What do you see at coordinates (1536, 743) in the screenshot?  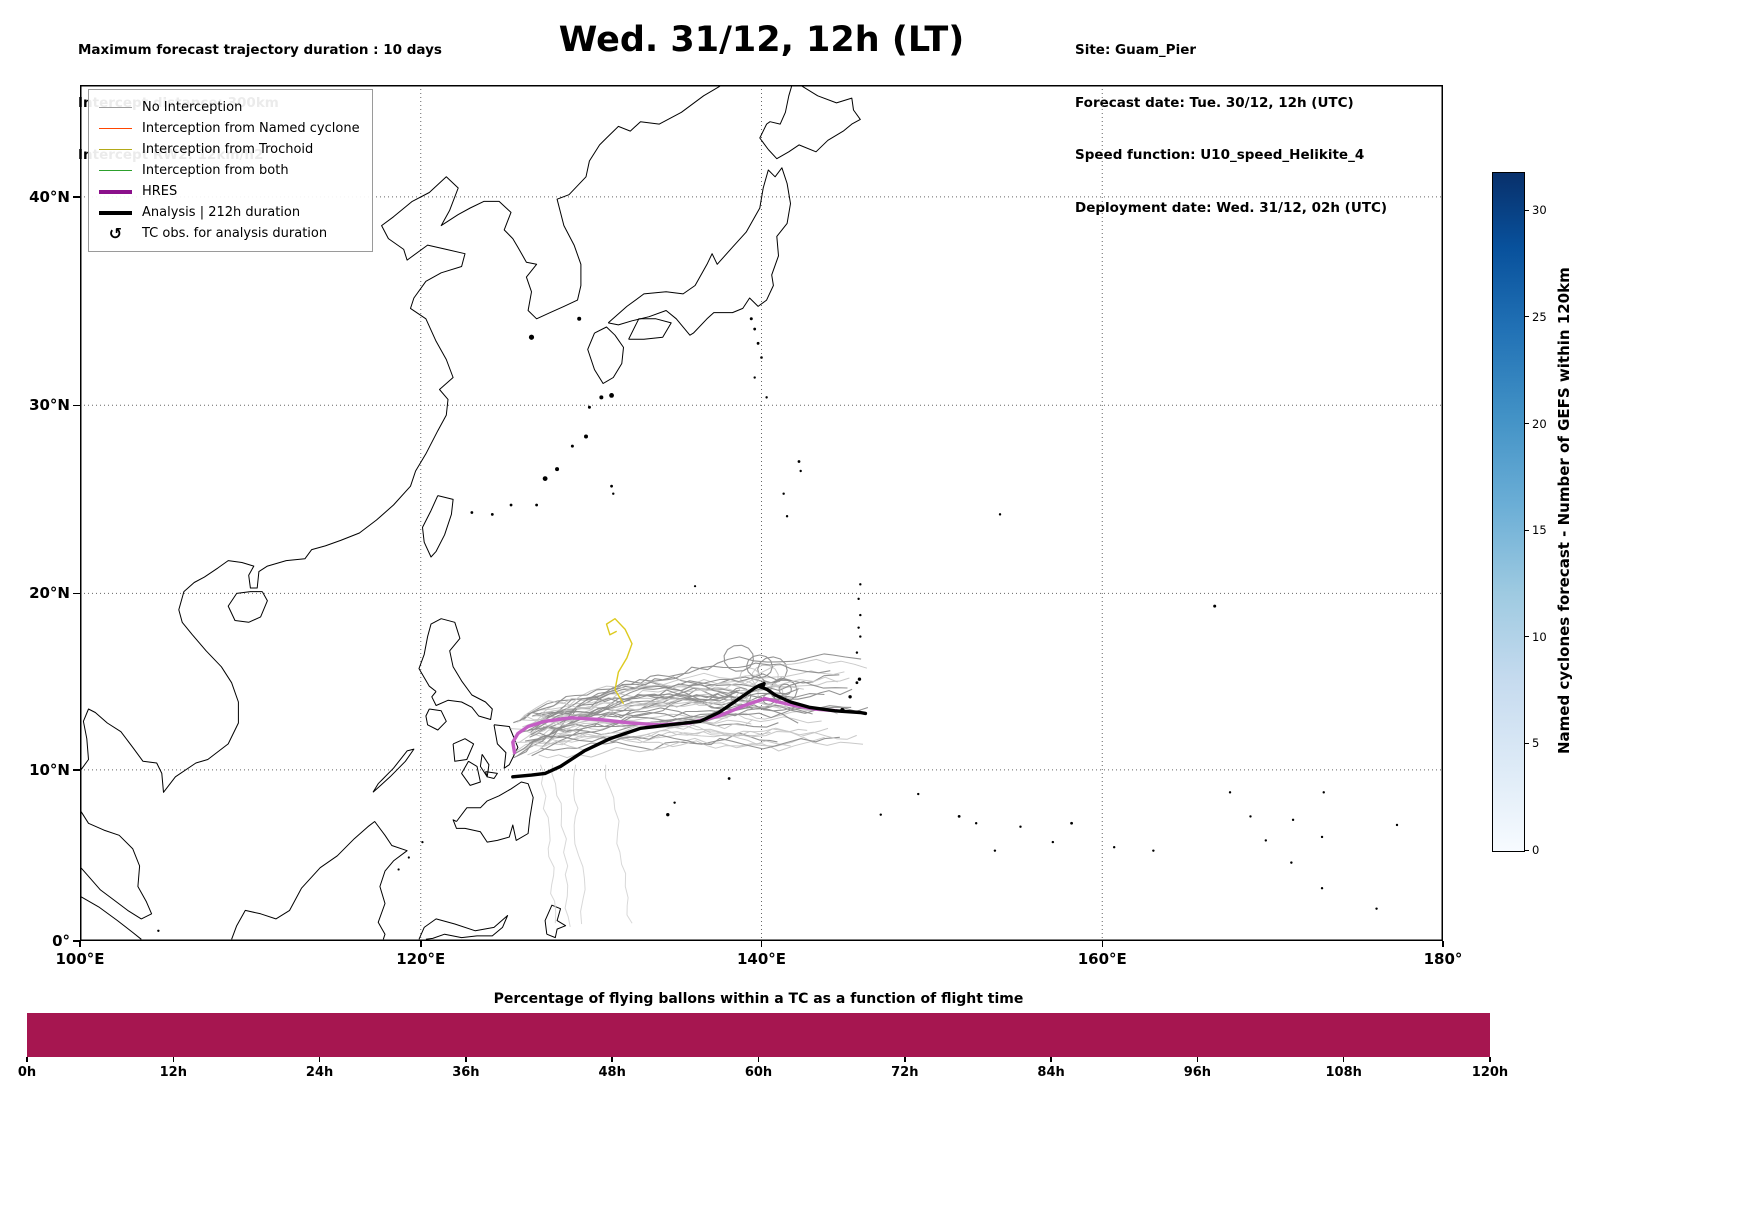 I see `colorbar-tick-label: 5` at bounding box center [1536, 743].